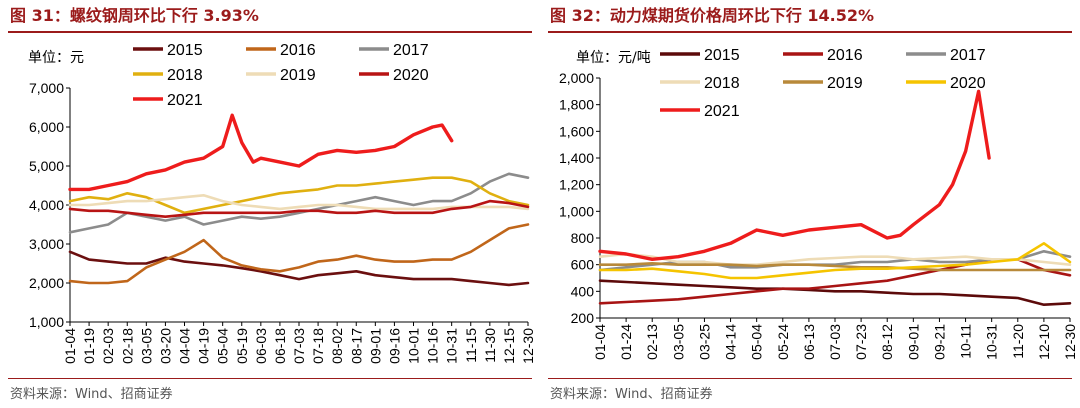 This screenshot has width=1080, height=408. Describe the element at coordinates (89, 346) in the screenshot. I see `x-tick-label: 01-19` at that location.